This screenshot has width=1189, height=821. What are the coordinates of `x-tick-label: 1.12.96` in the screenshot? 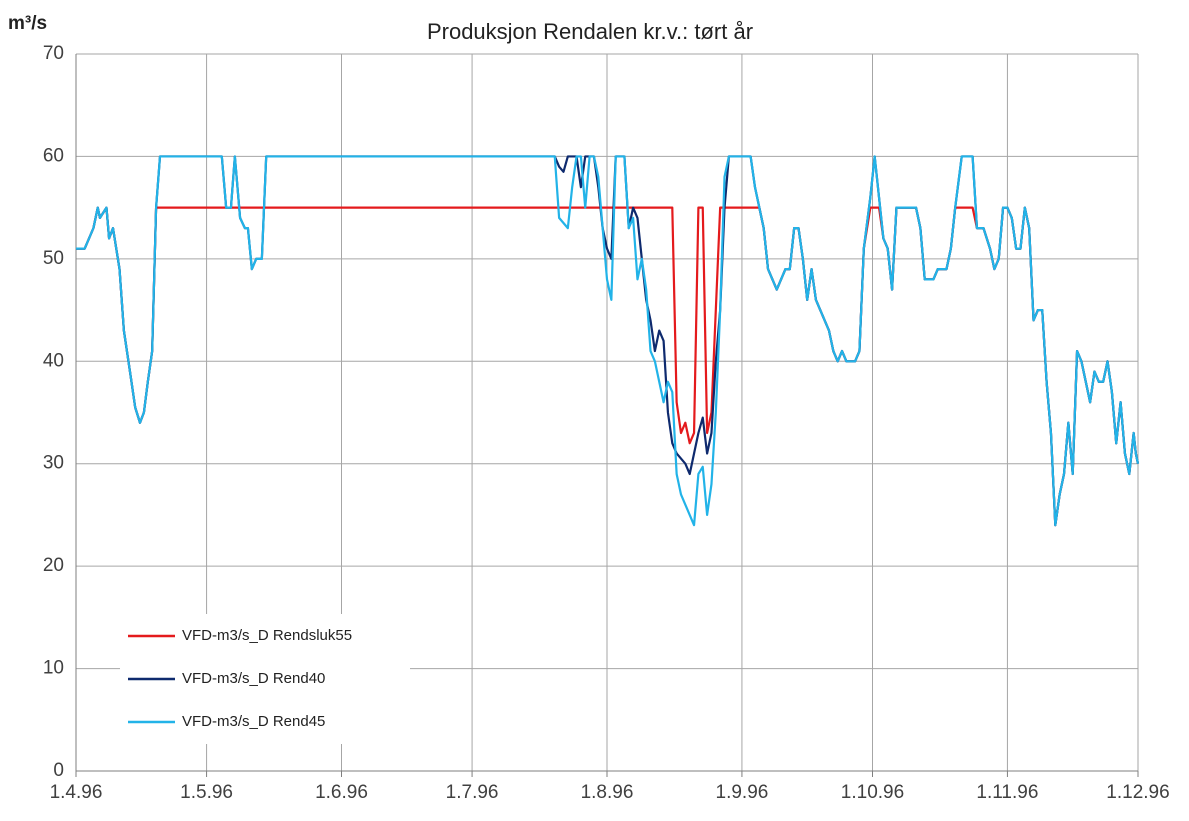 It's located at (1137, 792).